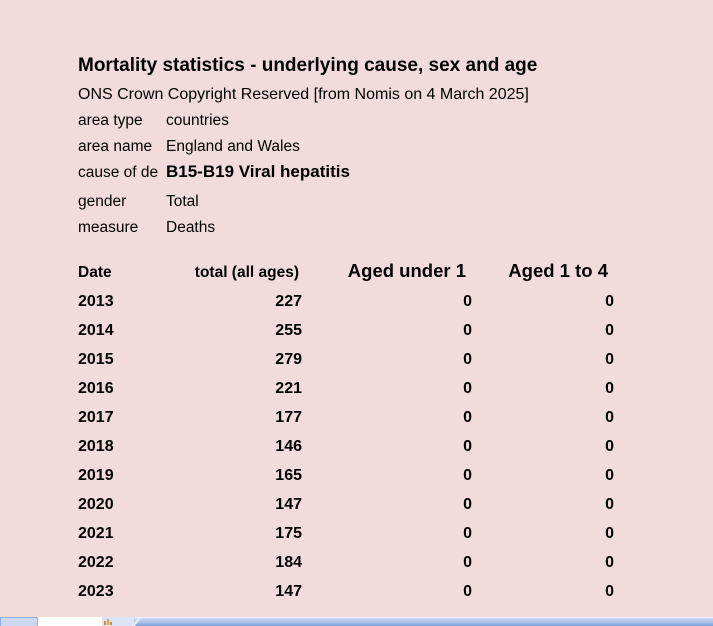  I want to click on meta-value-cause-of-death: B15-B19 Viral hepatitis, so click(258, 171).